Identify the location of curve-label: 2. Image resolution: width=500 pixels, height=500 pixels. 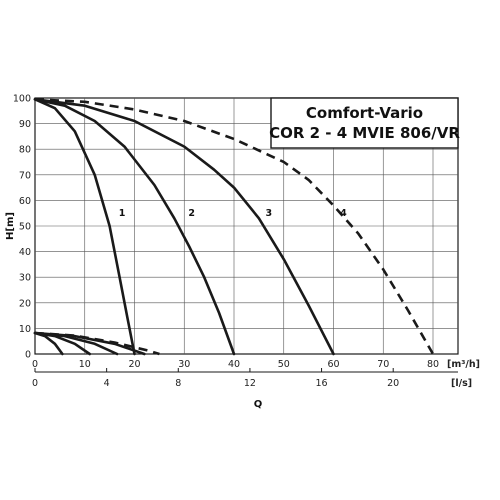
(191, 213).